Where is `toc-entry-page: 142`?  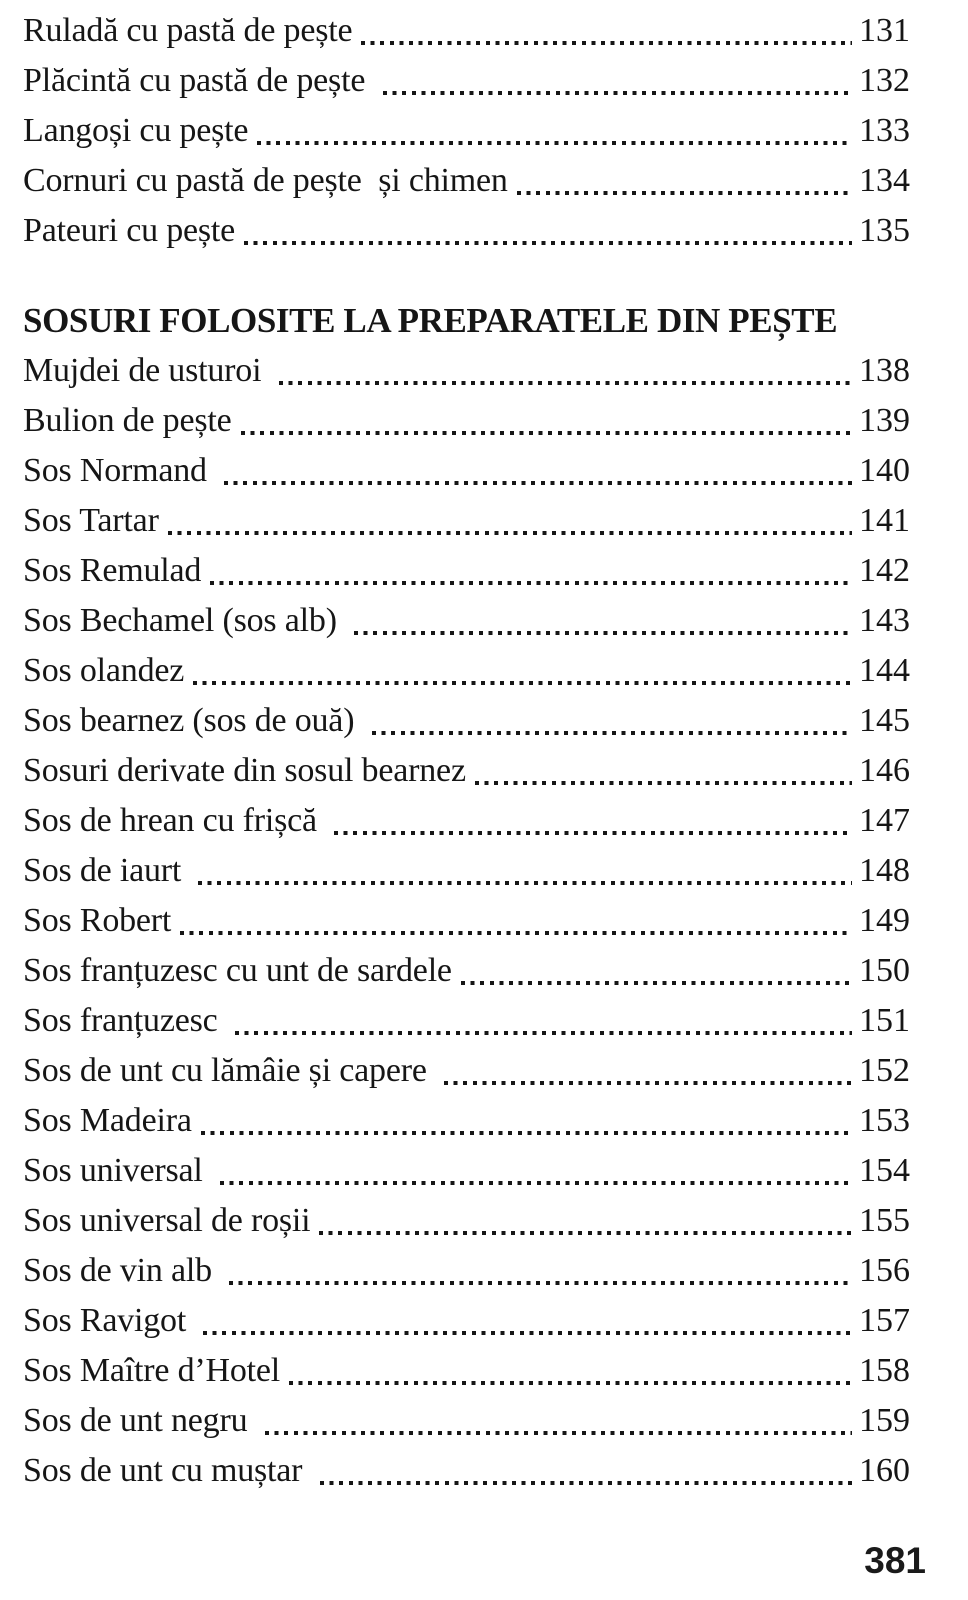
toc-entry-page: 142 is located at coordinates (884, 570).